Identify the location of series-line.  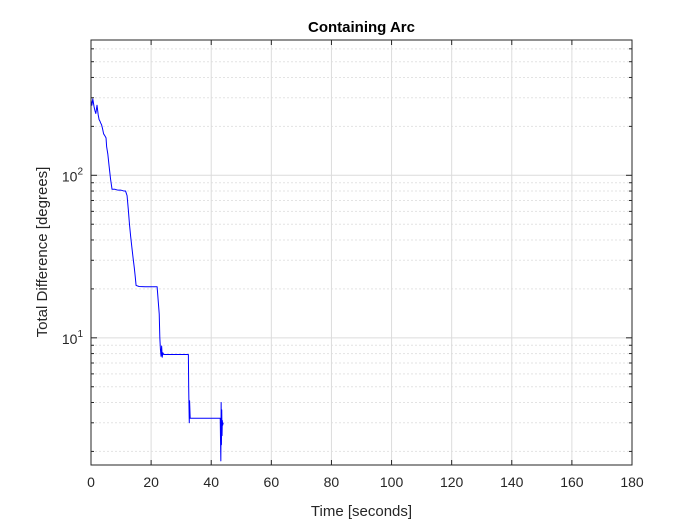
(157, 280).